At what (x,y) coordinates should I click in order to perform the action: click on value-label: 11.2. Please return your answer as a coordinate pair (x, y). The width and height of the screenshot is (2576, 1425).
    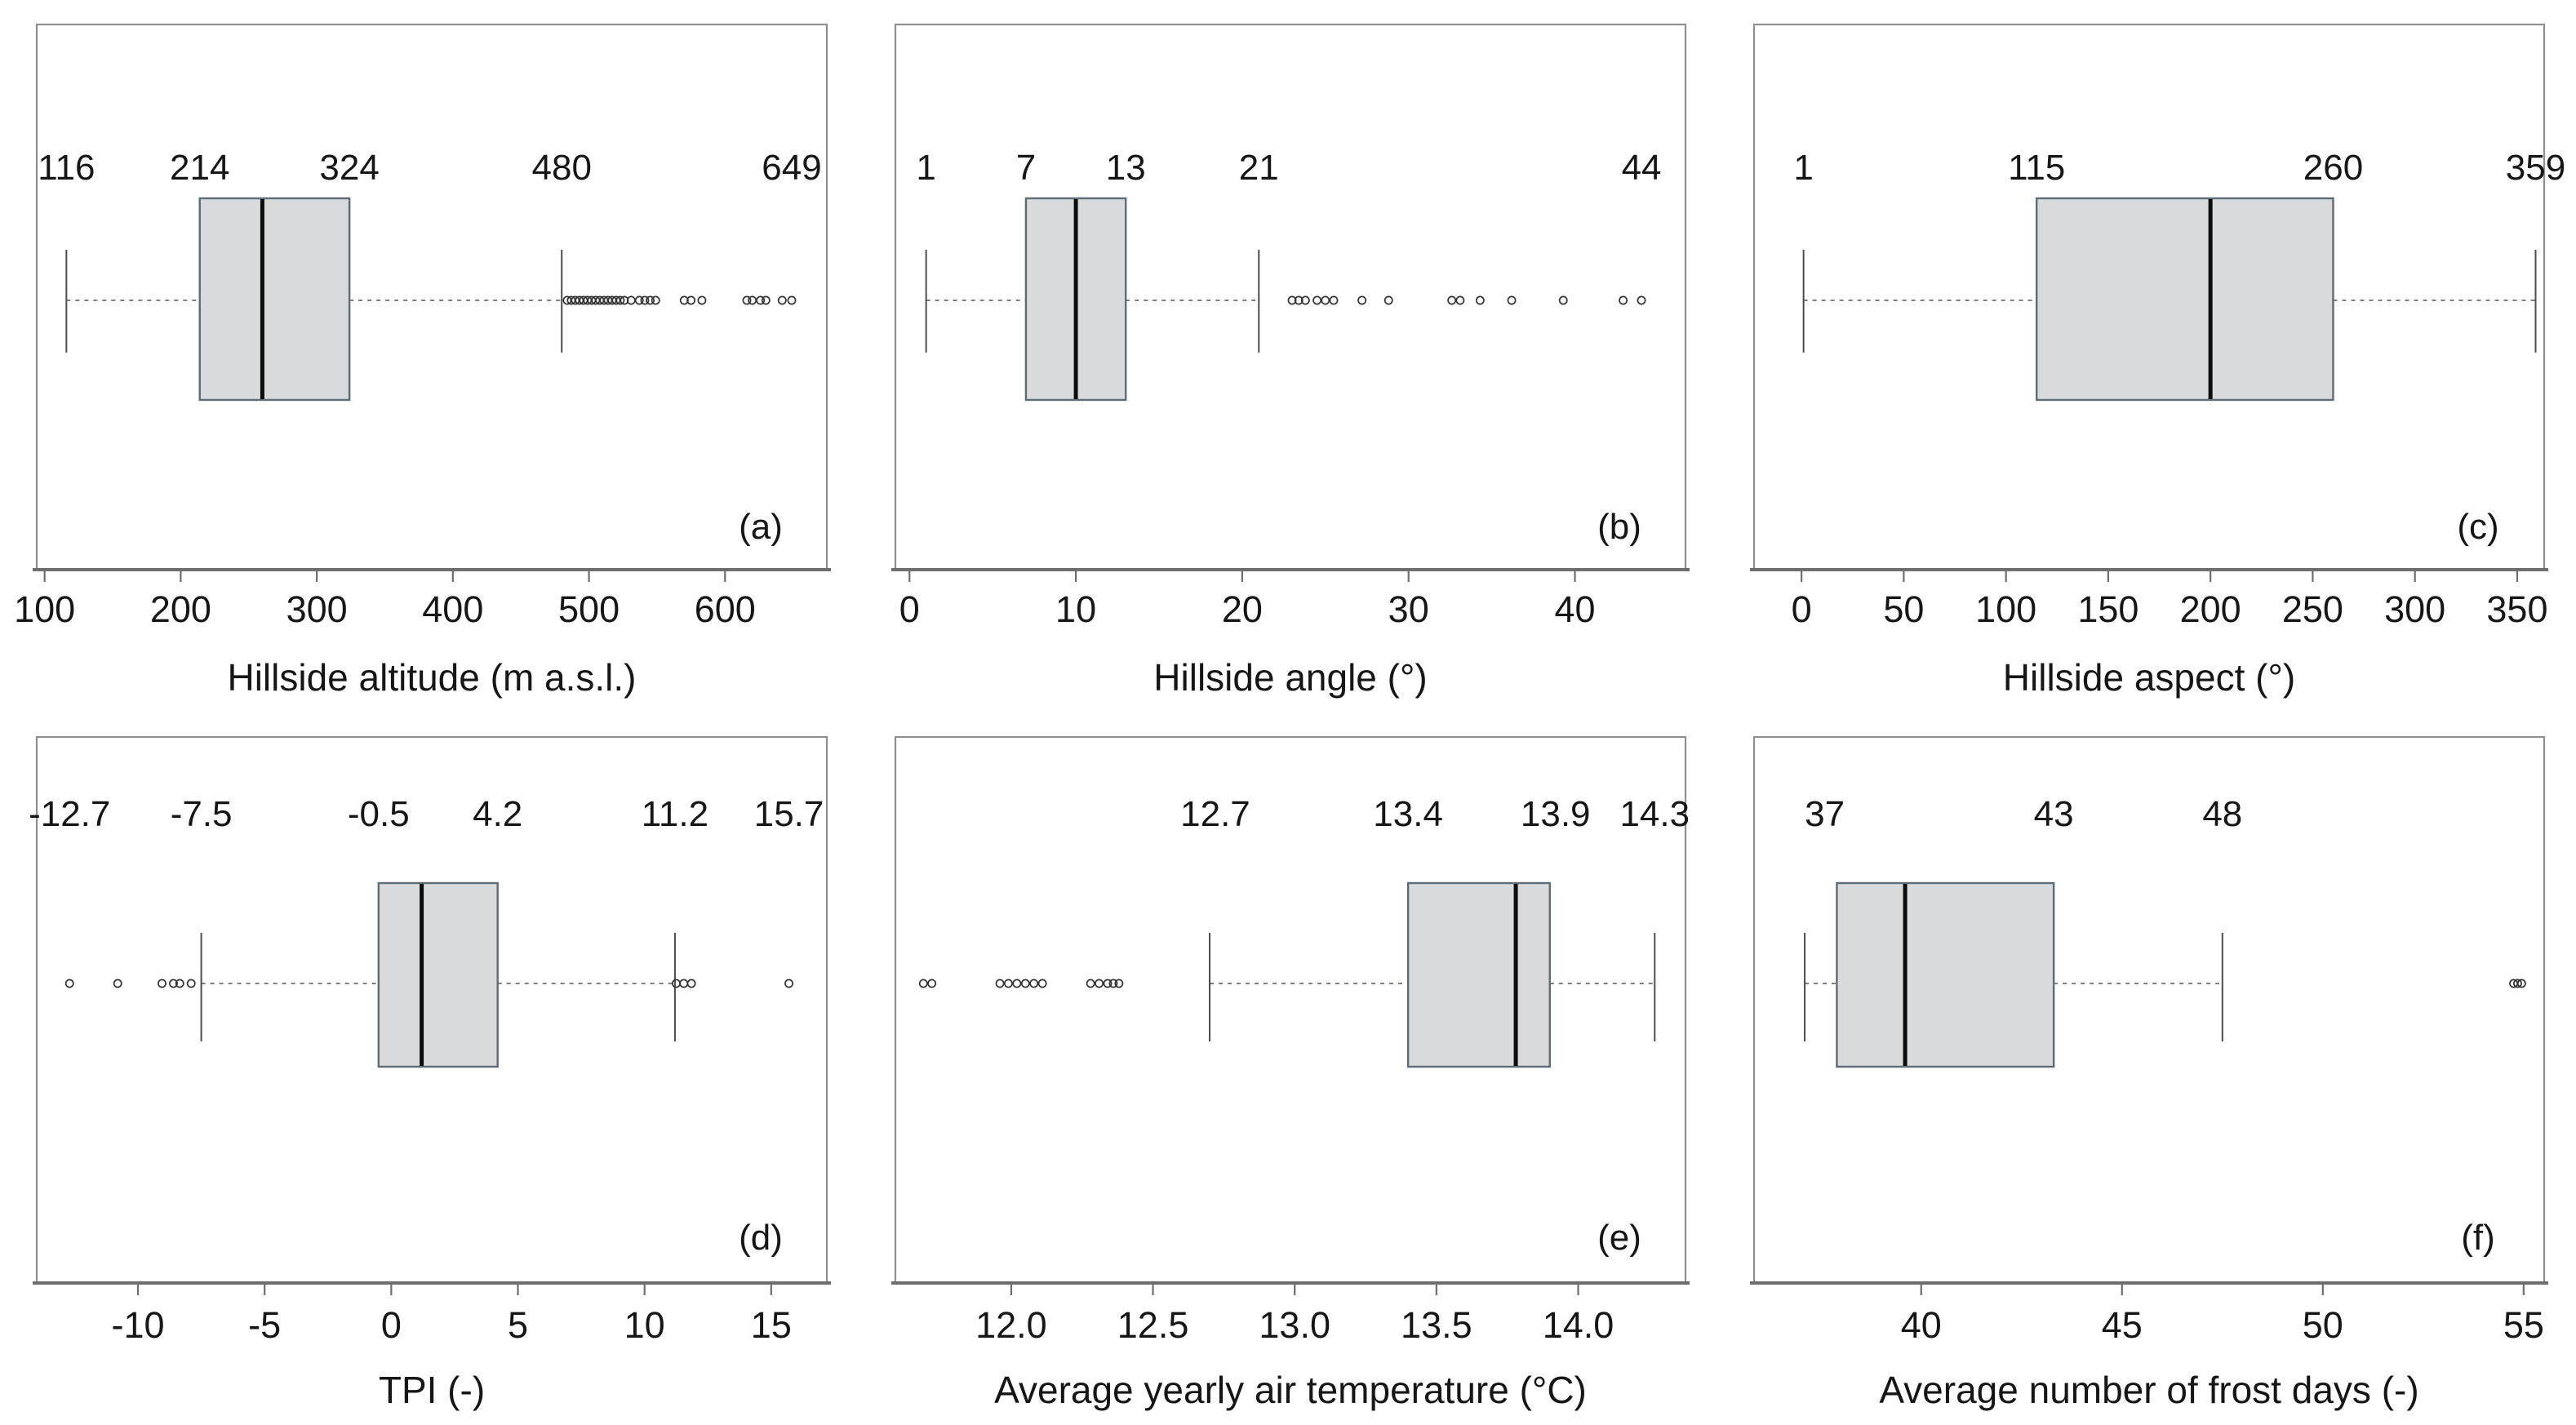
    Looking at the image, I should click on (675, 814).